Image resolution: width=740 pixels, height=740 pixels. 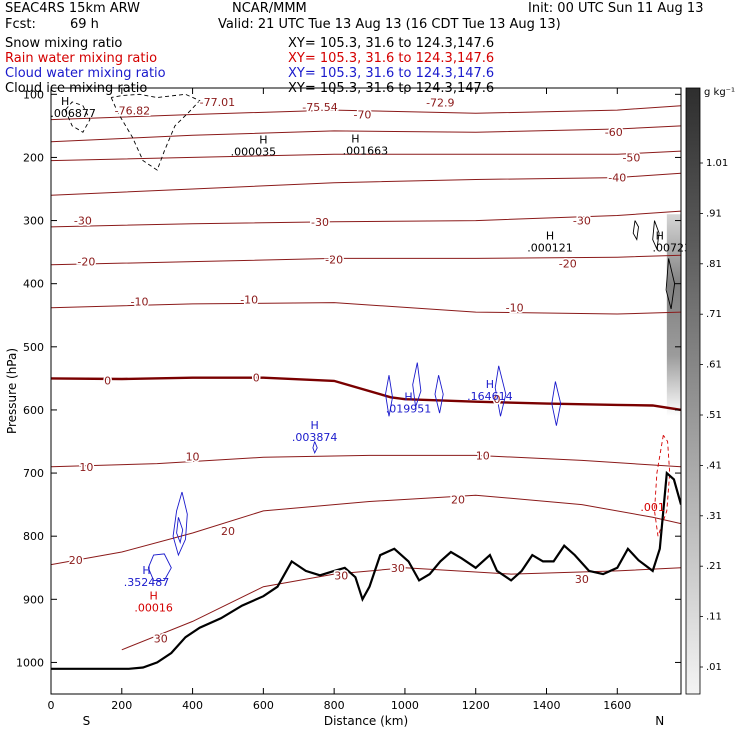 What do you see at coordinates (86, 262) in the screenshot?
I see `contour-label-11: -20` at bounding box center [86, 262].